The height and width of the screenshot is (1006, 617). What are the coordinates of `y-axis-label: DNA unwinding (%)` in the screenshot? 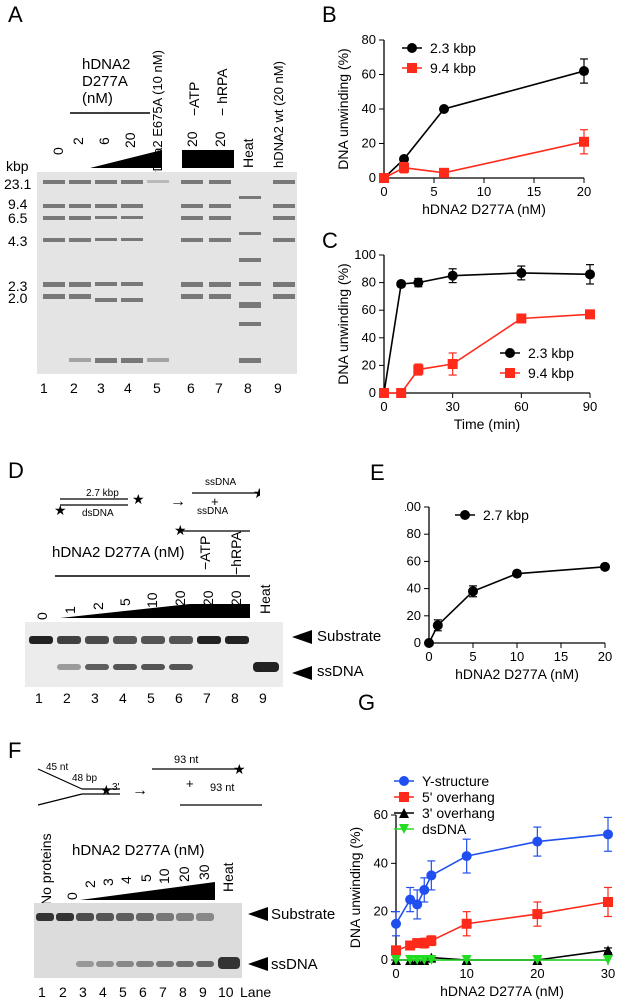 It's located at (355, 887).